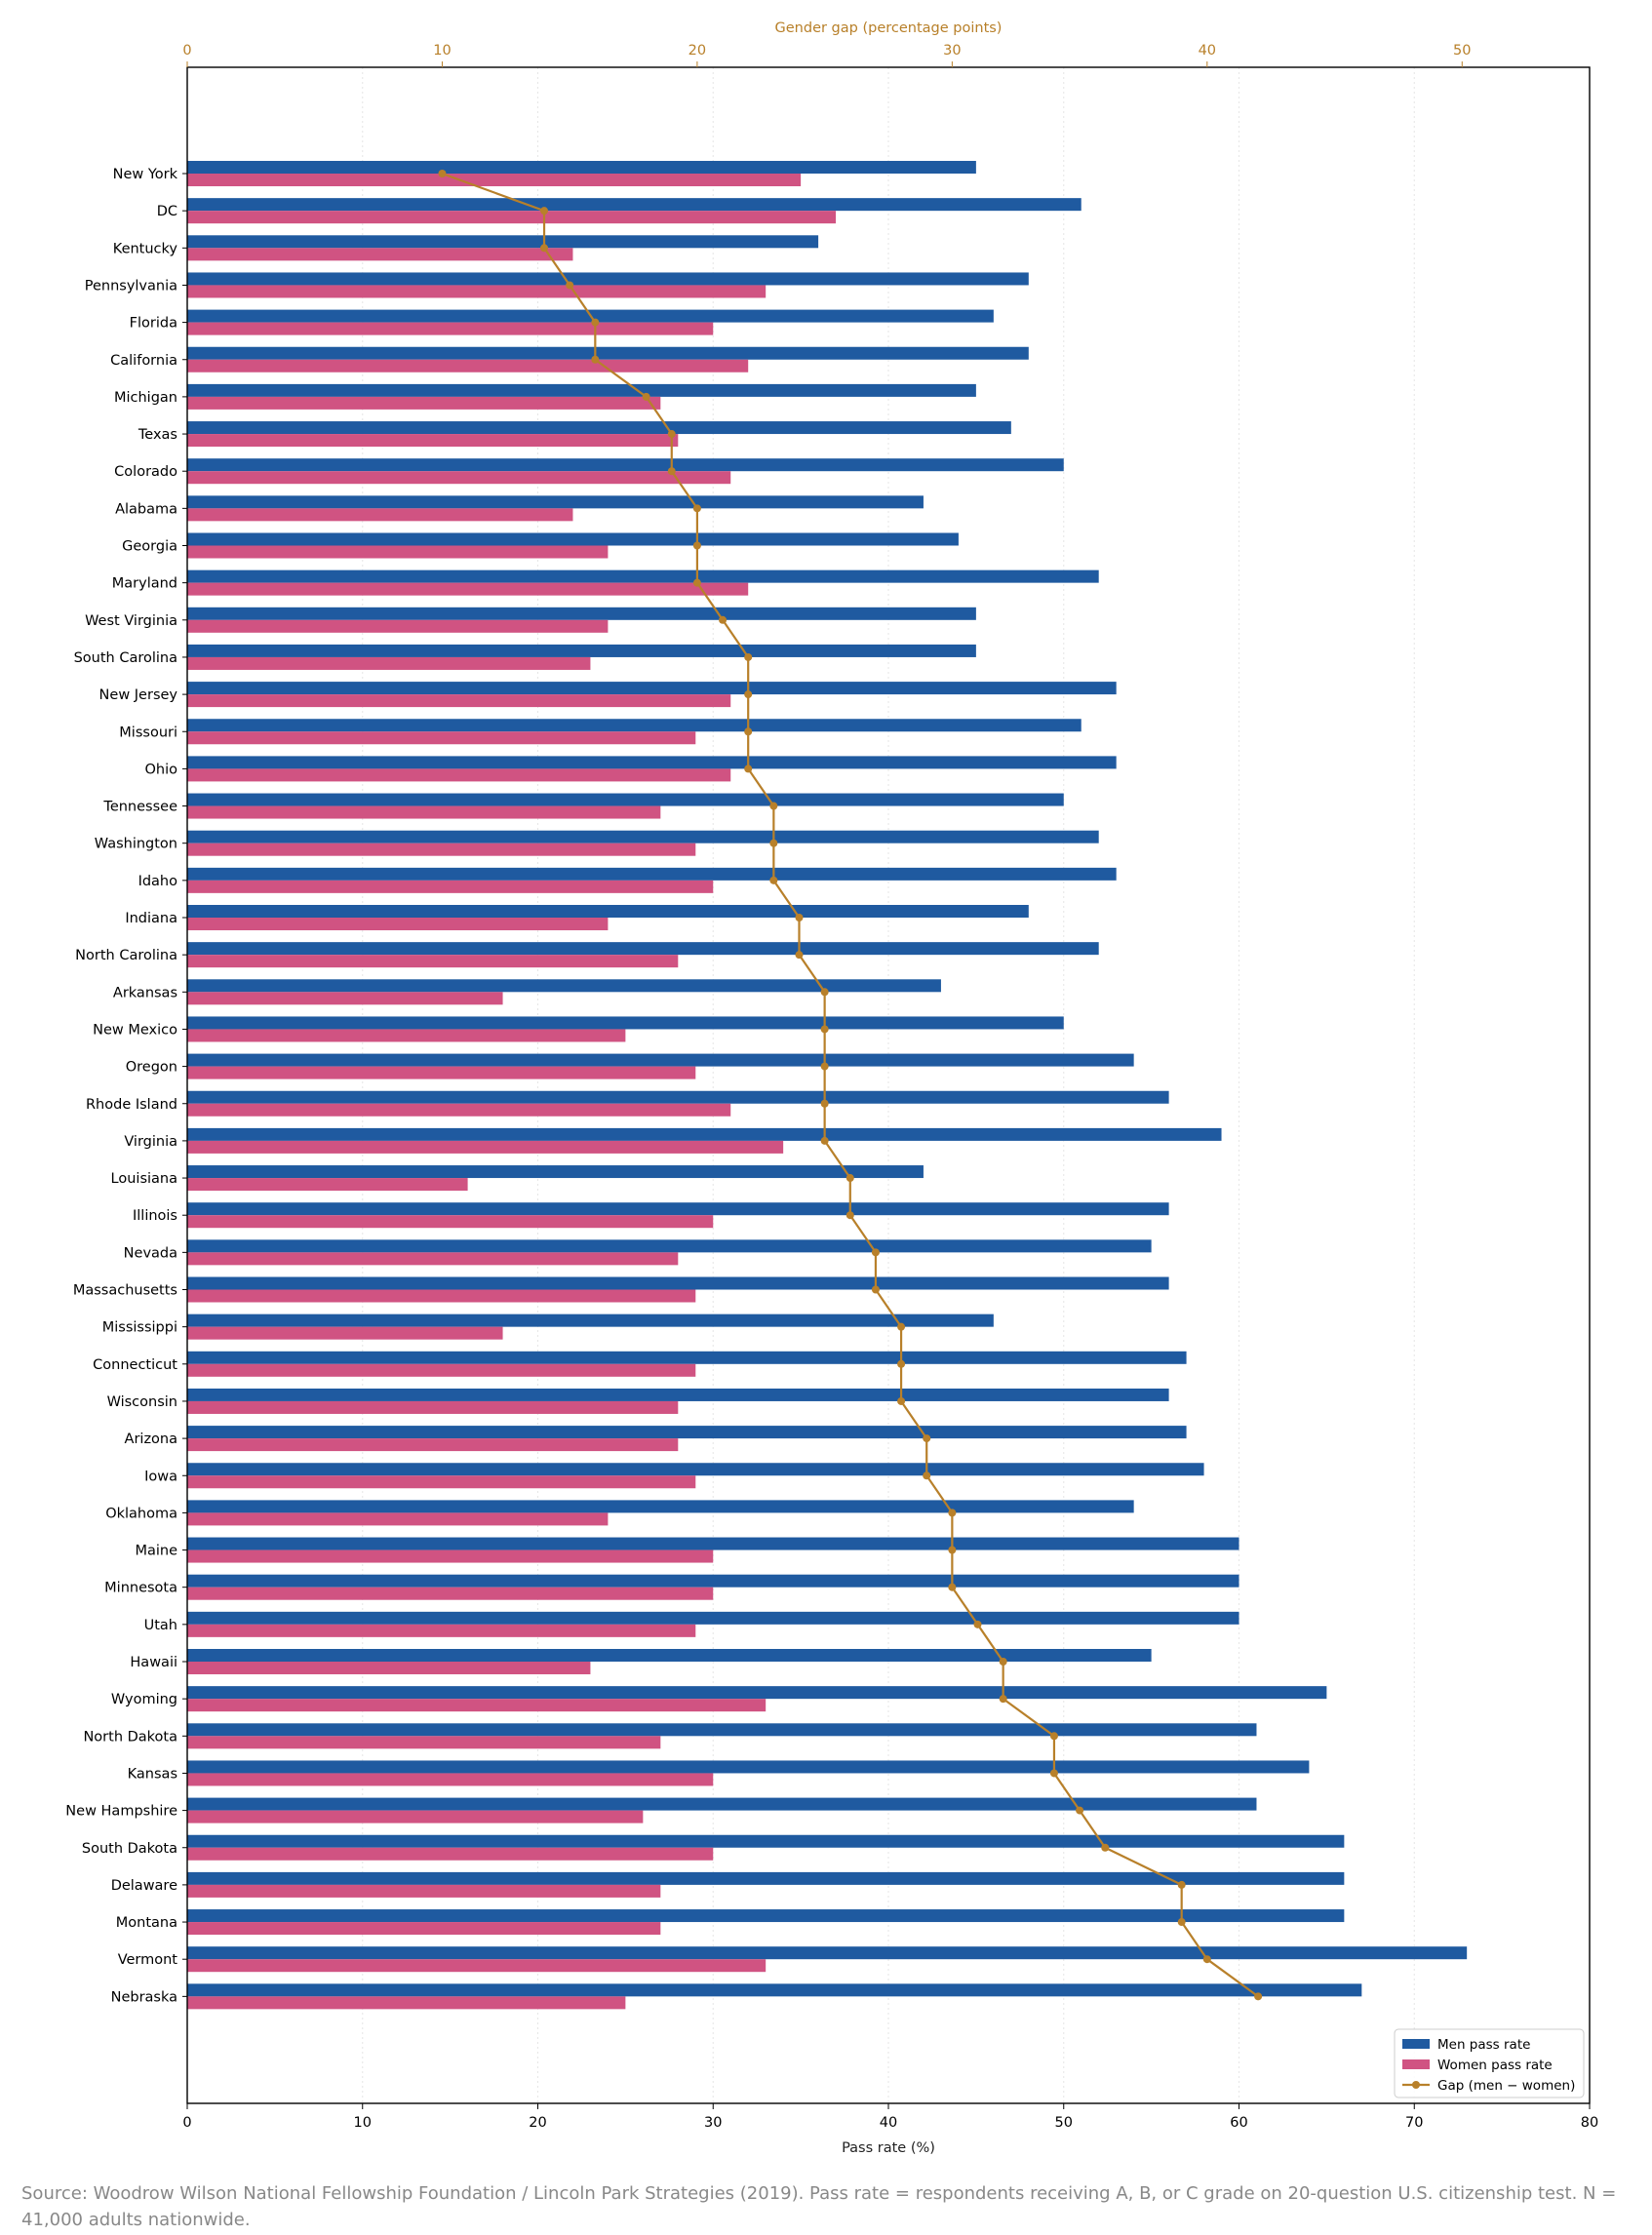 The width and height of the screenshot is (1652, 2235). I want to click on legend-marker, so click(1416, 2085).